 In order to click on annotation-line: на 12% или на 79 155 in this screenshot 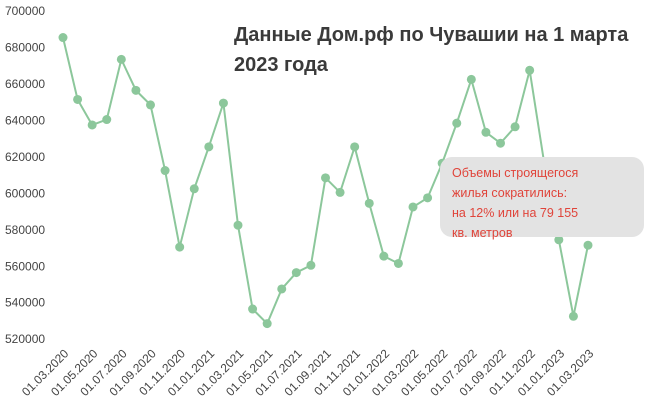, I will do `click(515, 213)`.